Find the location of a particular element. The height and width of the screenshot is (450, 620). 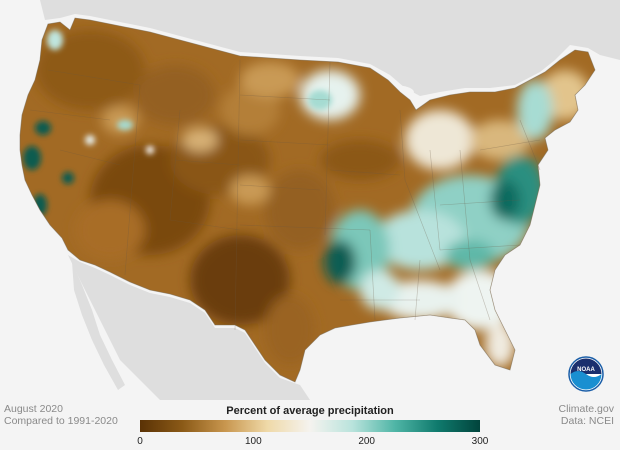

legend-colorbar is located at coordinates (310, 426).